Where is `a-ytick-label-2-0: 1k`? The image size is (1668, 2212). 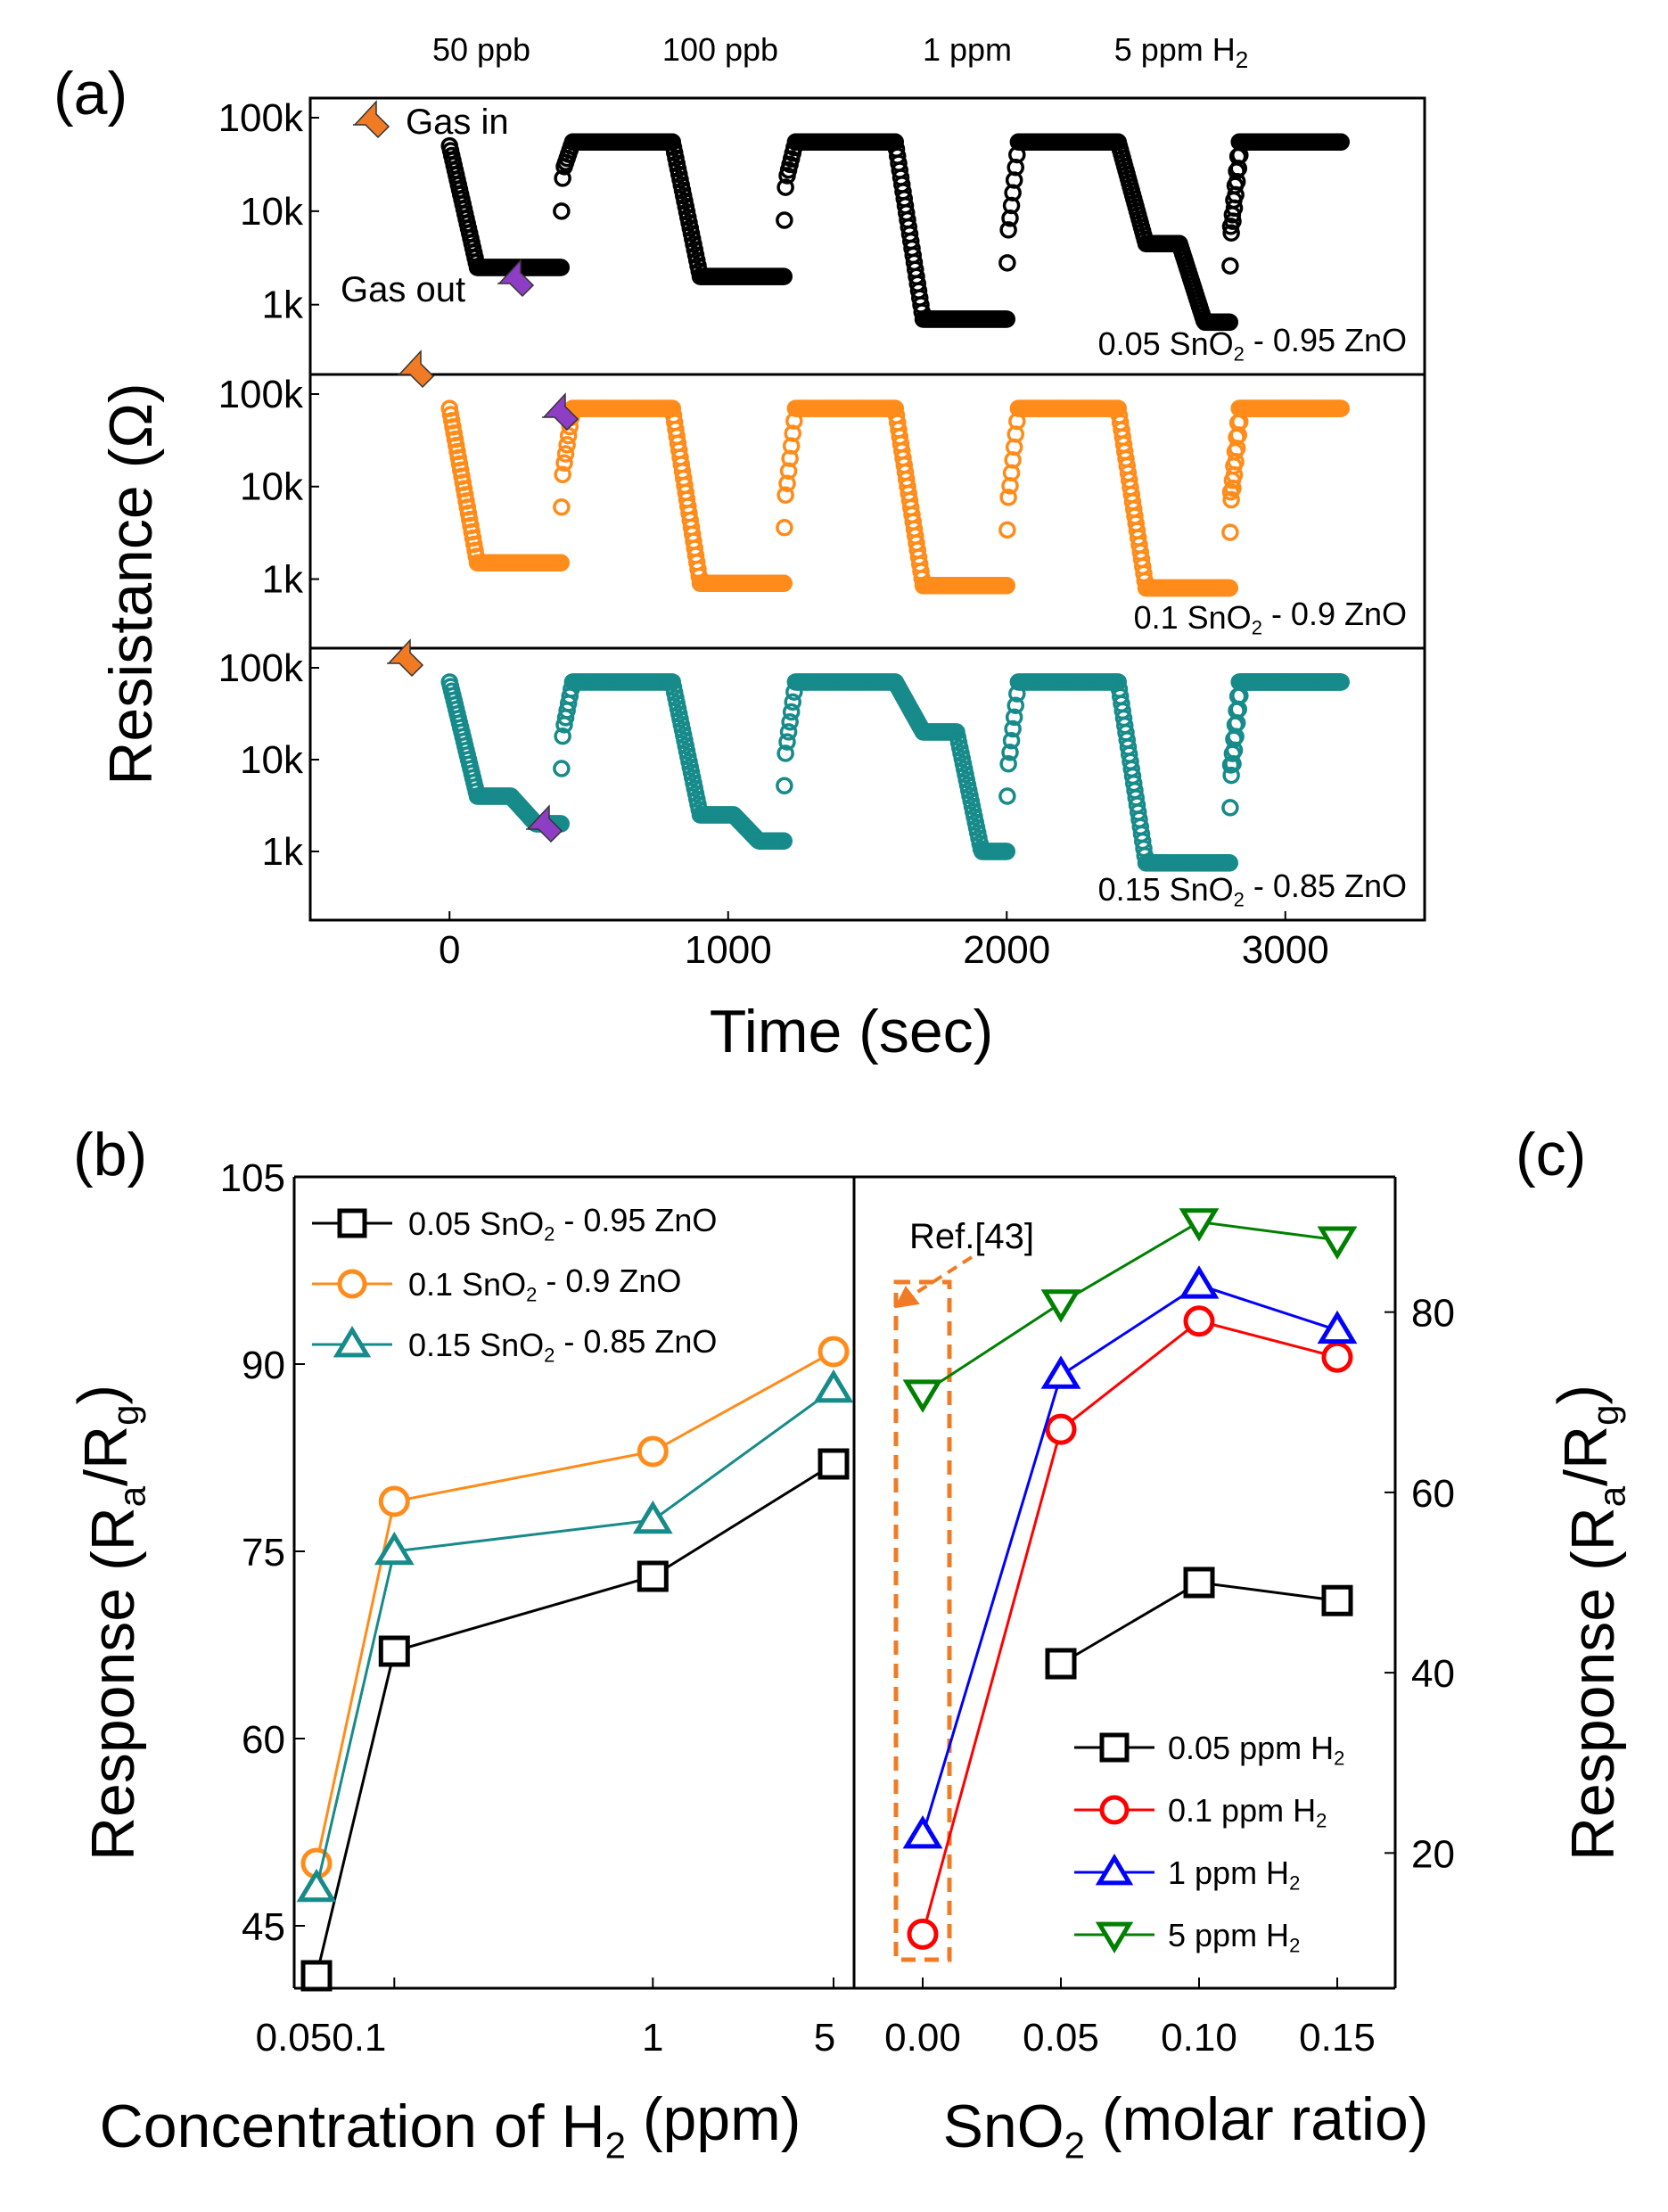 a-ytick-label-2-0: 1k is located at coordinates (283, 852).